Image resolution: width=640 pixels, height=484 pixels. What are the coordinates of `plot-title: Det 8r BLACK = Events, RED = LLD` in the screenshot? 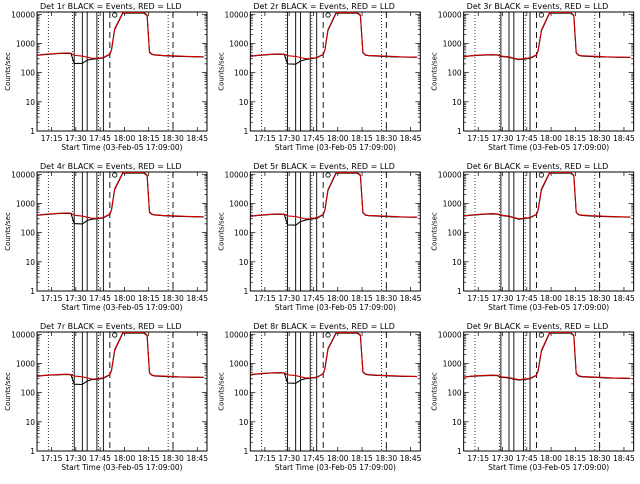 It's located at (324, 326).